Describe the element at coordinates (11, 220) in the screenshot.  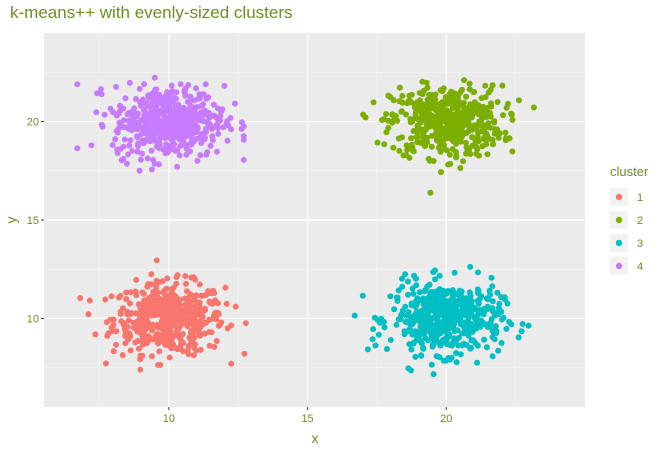
I see `y-axis-title: y` at that location.